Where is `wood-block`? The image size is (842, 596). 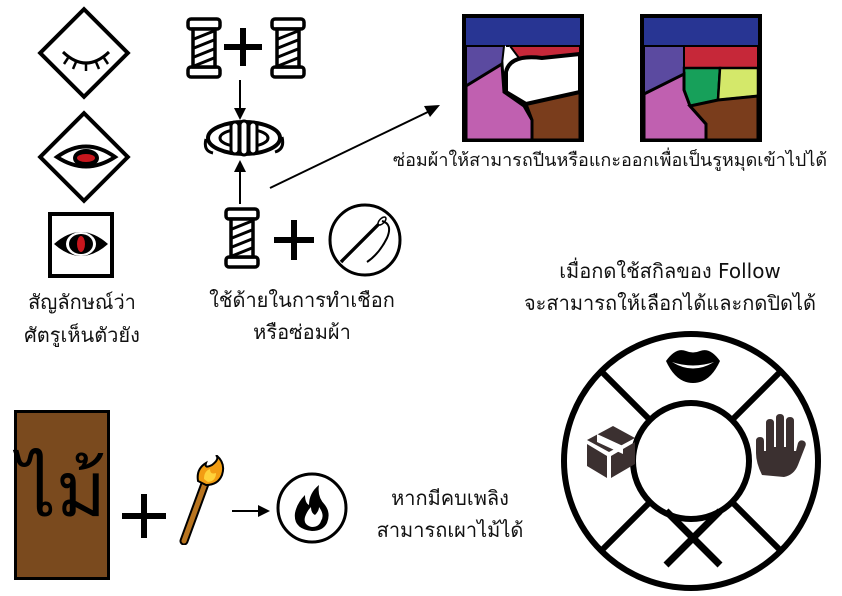
wood-block is located at coordinates (62, 495).